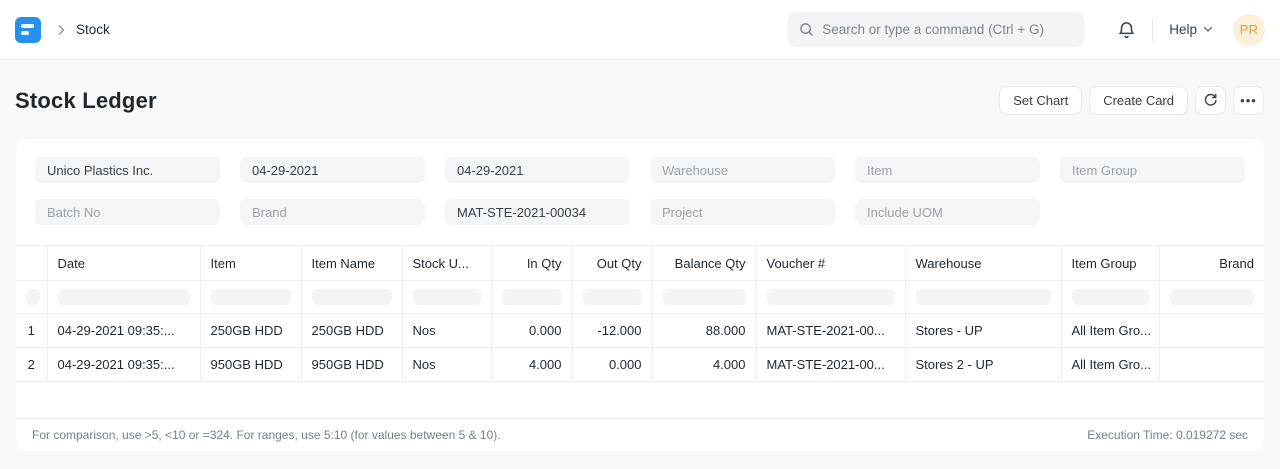  What do you see at coordinates (1211, 263) in the screenshot?
I see `col-header-brand: Brand` at bounding box center [1211, 263].